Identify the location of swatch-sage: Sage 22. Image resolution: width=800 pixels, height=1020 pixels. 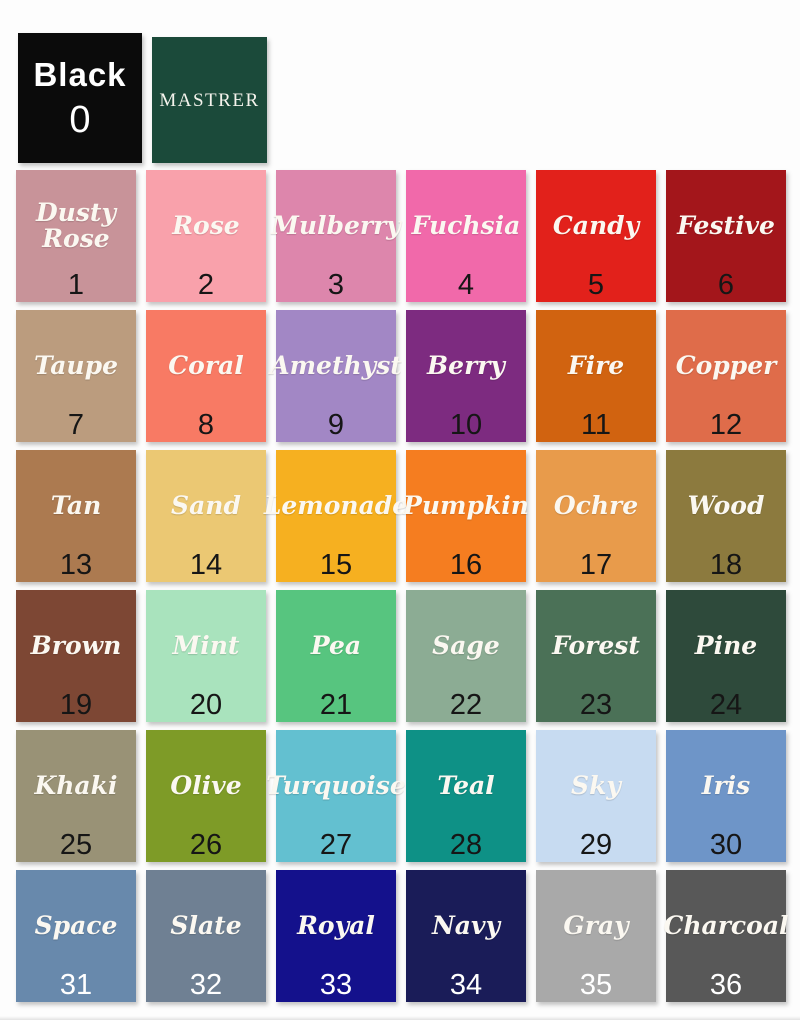
(466, 656).